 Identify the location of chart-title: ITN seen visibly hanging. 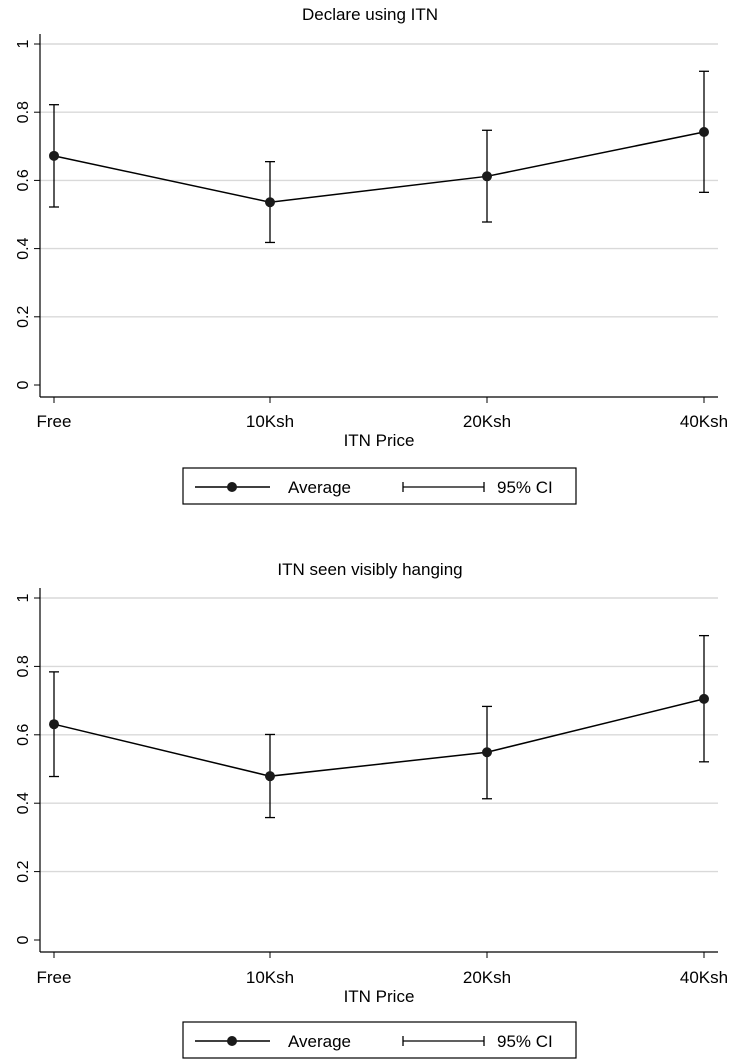
(369, 569).